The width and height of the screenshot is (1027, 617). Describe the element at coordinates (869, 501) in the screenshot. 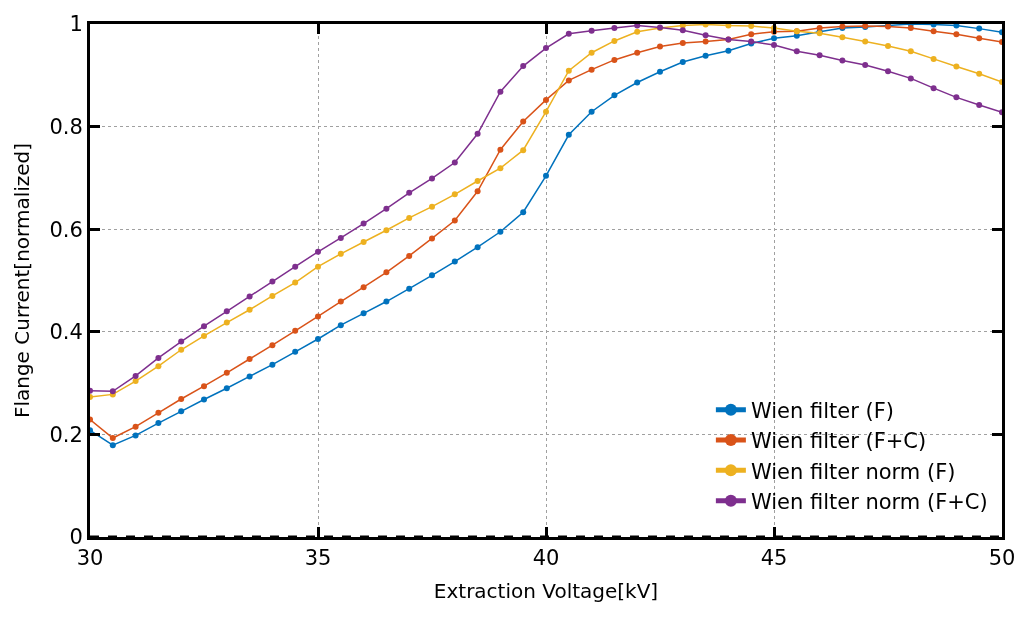

I see `legend-label: Wien filter norm (F+C)` at that location.